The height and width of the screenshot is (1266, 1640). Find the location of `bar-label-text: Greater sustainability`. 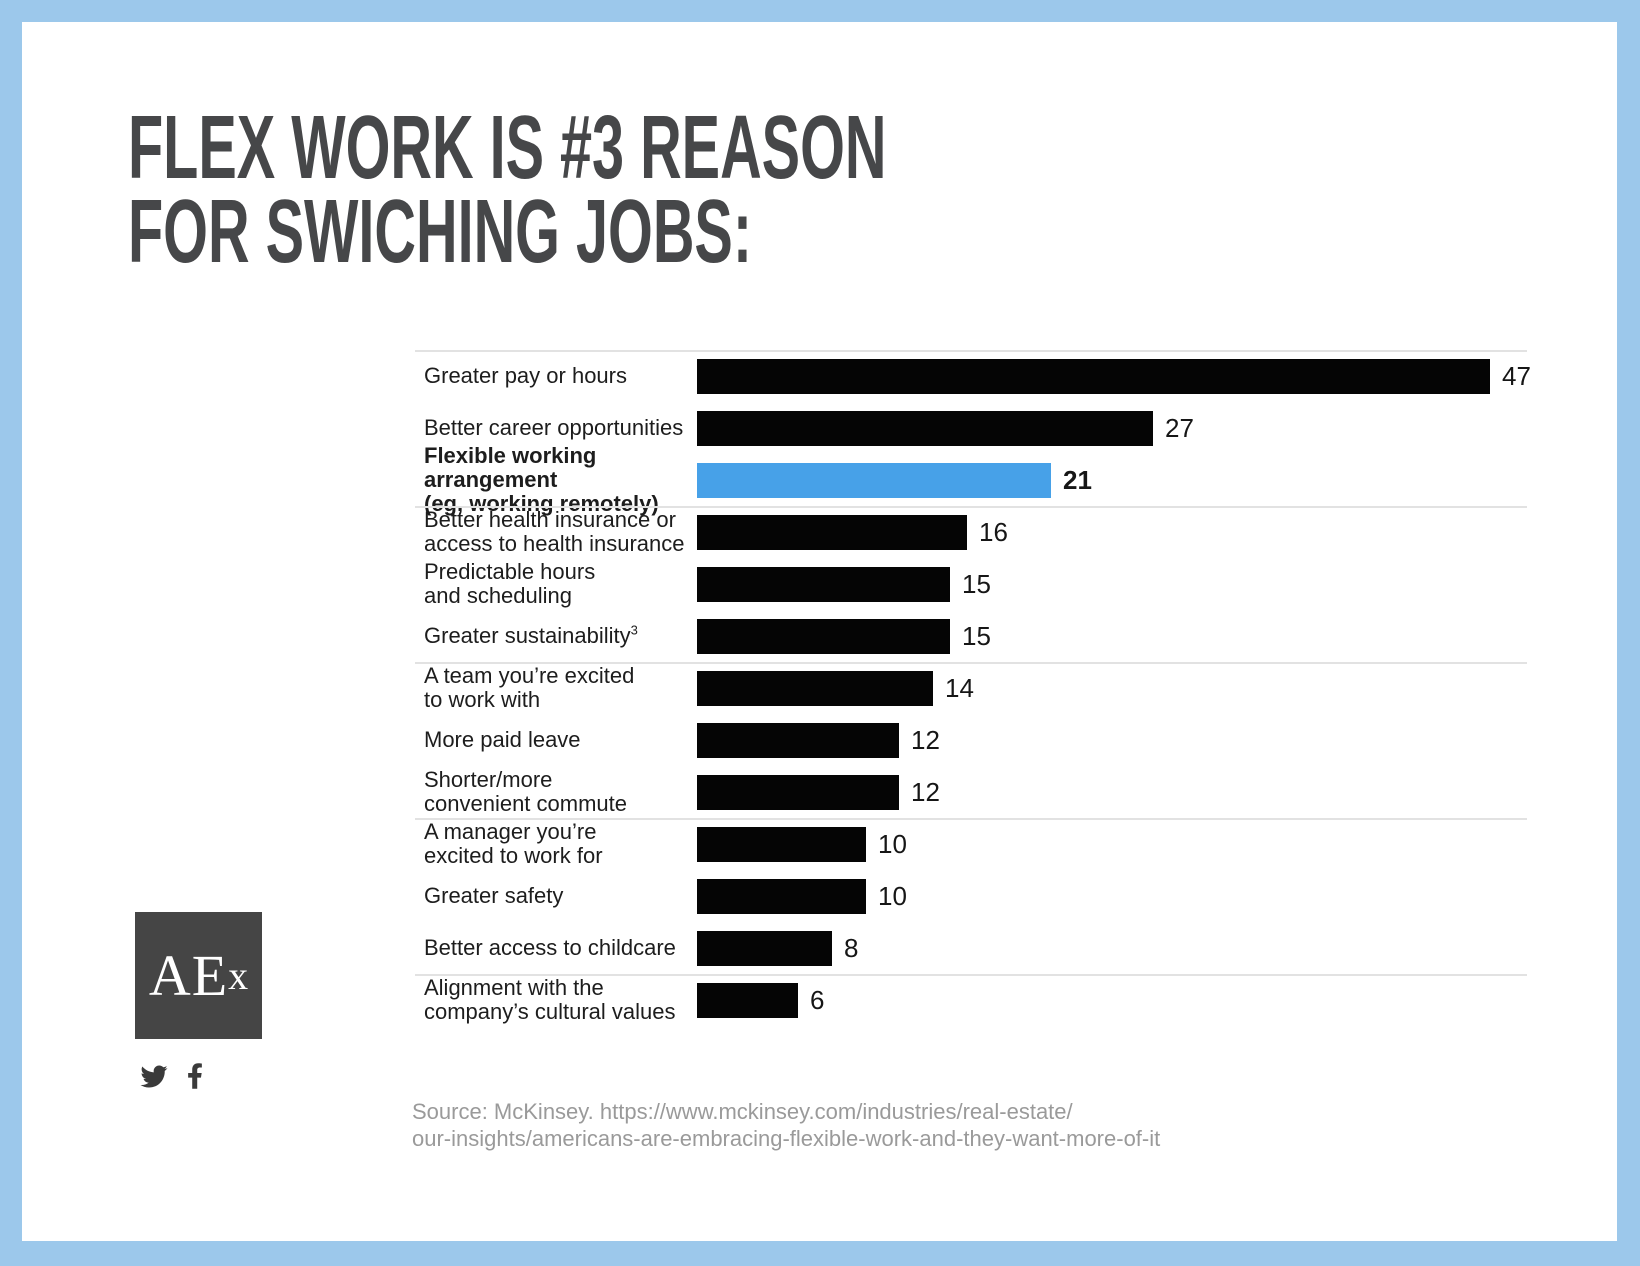

bar-label-text: Greater sustainability is located at coordinates (527, 635).